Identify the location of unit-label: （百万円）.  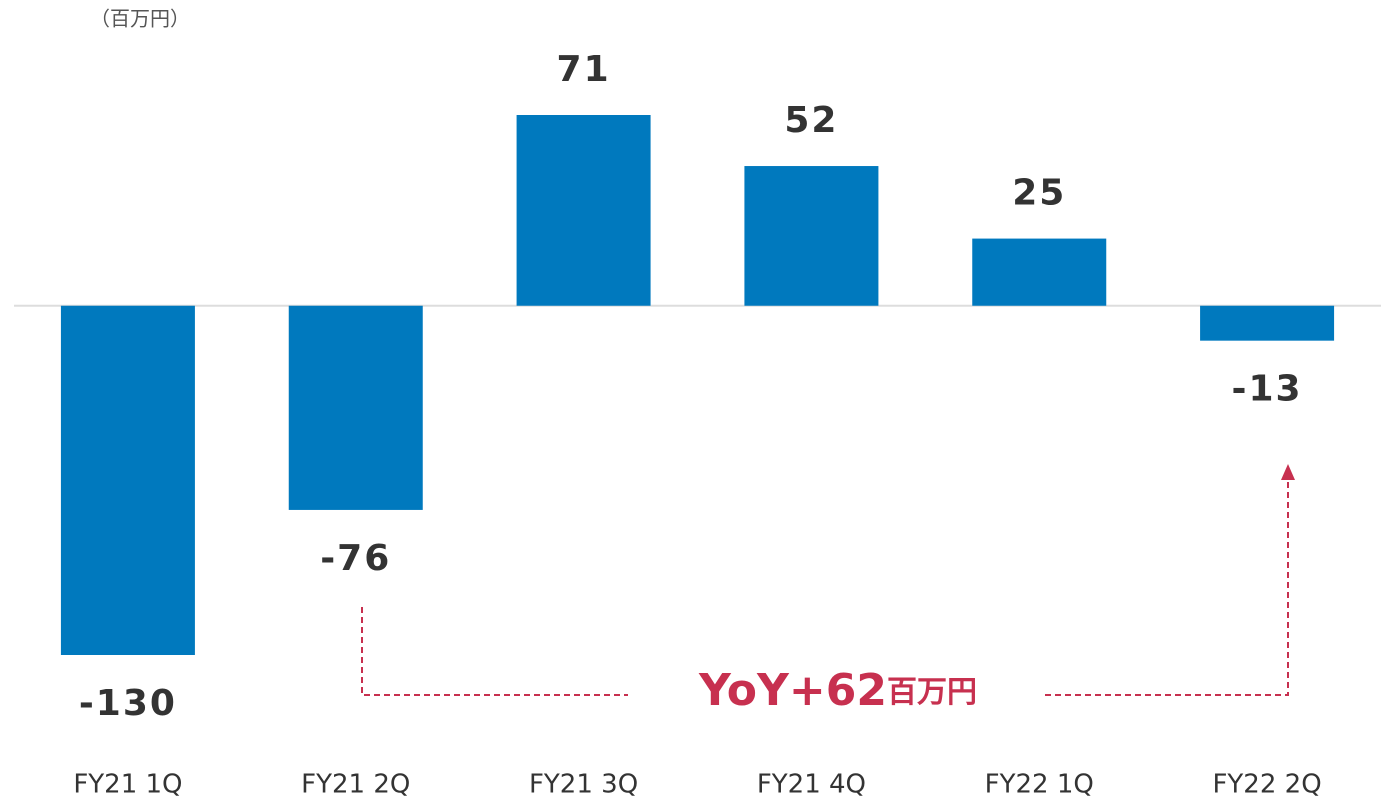
(140, 19).